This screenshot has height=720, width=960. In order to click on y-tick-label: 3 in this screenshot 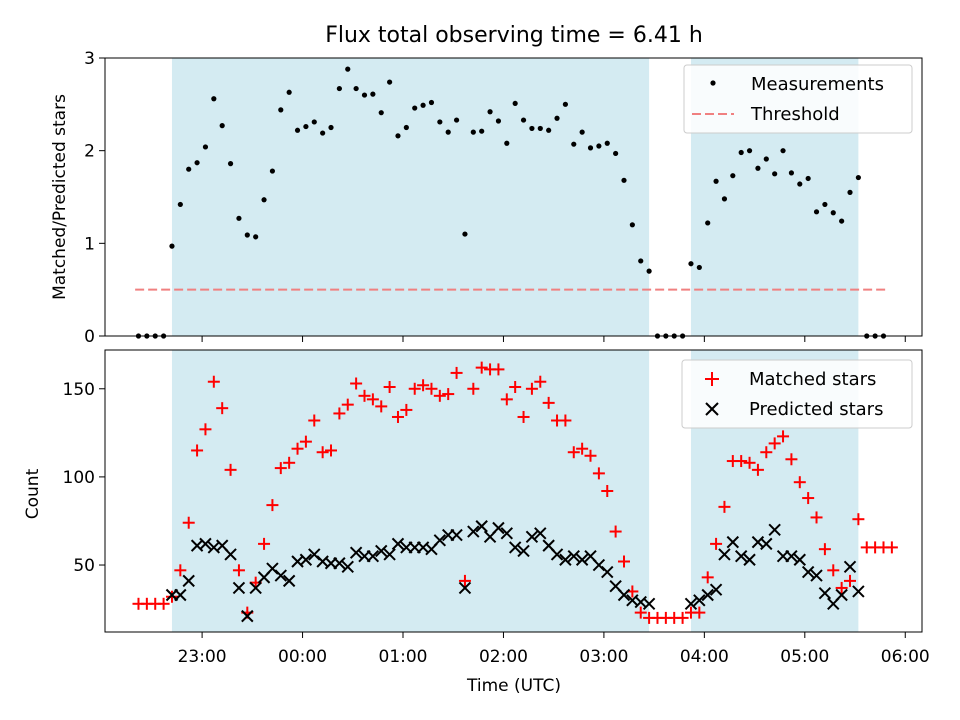, I will do `click(89, 59)`.